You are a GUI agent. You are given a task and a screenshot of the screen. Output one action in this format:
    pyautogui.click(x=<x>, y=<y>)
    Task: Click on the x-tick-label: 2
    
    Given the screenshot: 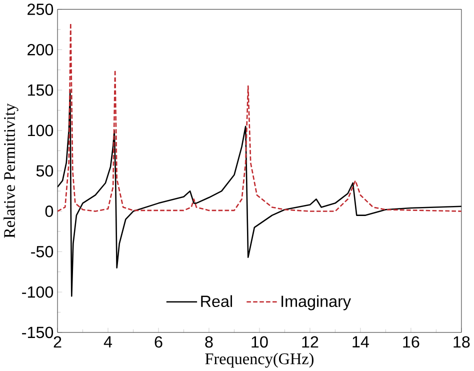 What is the action you would take?
    pyautogui.click(x=58, y=342)
    